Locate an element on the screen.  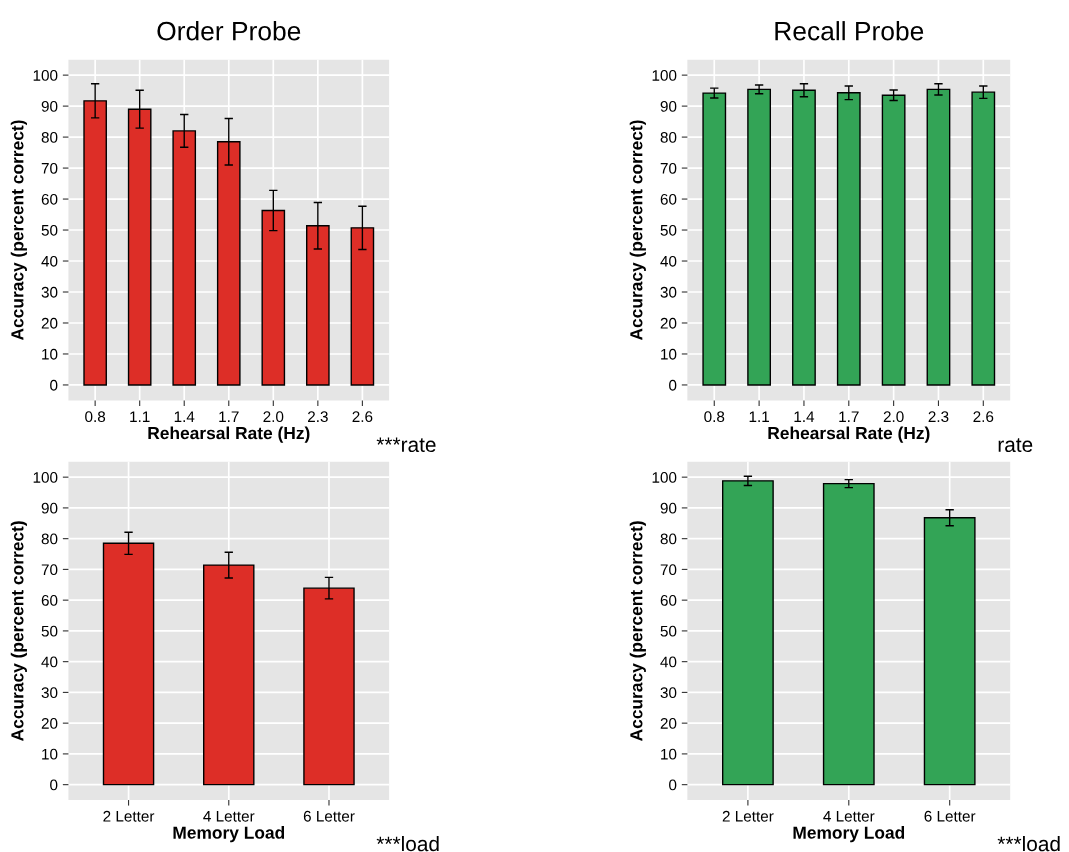
chart-title: Recall Probe is located at coordinates (849, 31).